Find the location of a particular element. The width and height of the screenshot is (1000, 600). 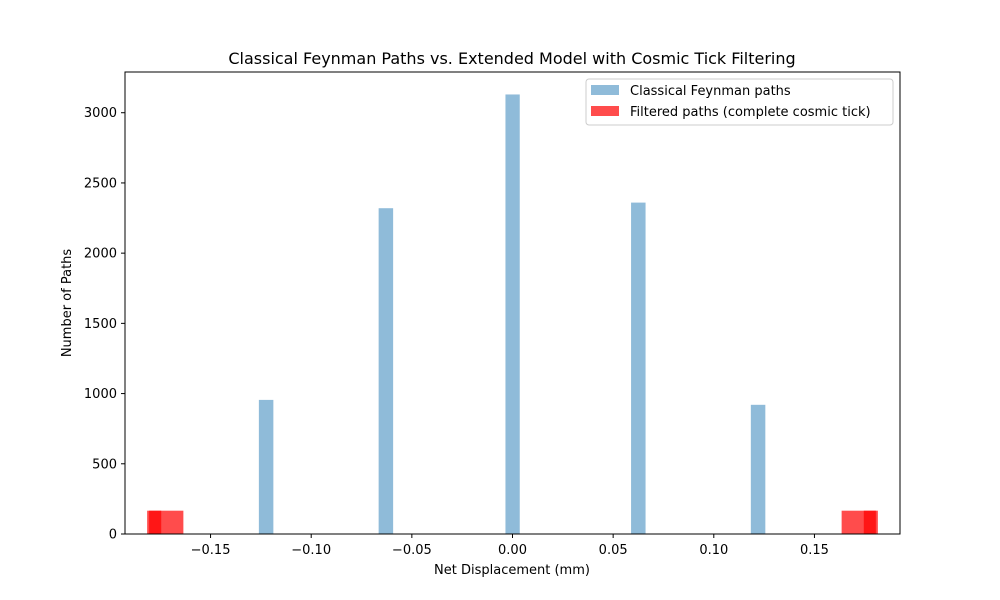

y-tick-label: 0 is located at coordinates (113, 535).